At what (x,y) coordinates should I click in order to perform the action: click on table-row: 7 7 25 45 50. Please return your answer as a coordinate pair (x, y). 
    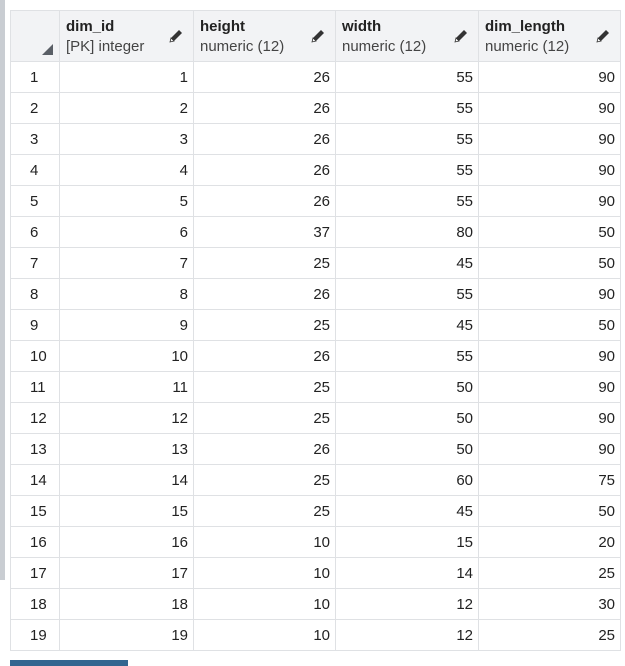
    Looking at the image, I should click on (315, 263).